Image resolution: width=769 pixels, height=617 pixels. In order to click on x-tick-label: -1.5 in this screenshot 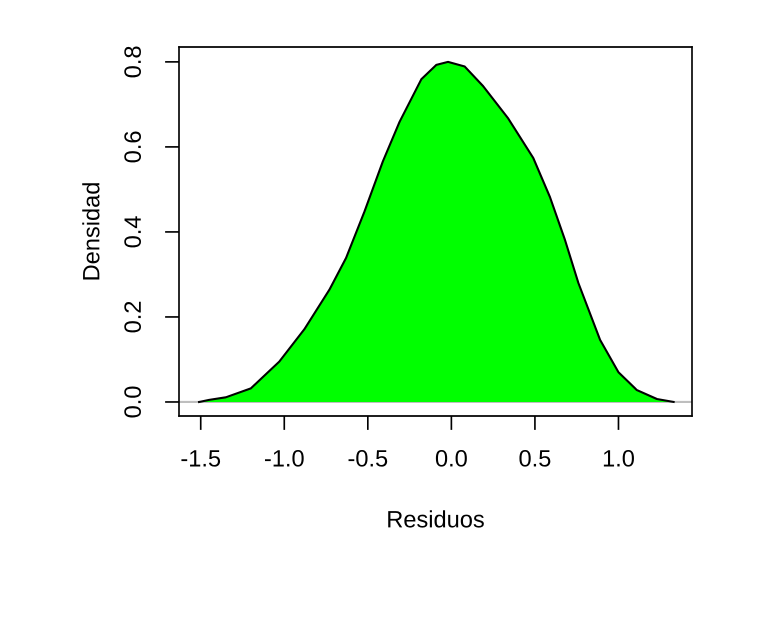, I will do `click(200, 458)`.